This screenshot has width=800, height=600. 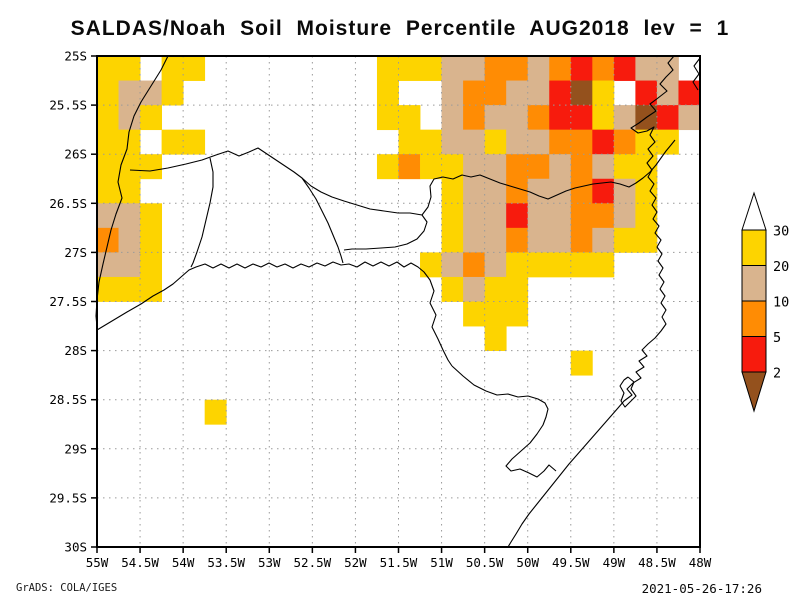 What do you see at coordinates (183, 562) in the screenshot?
I see `lon-tick-label: 54W` at bounding box center [183, 562].